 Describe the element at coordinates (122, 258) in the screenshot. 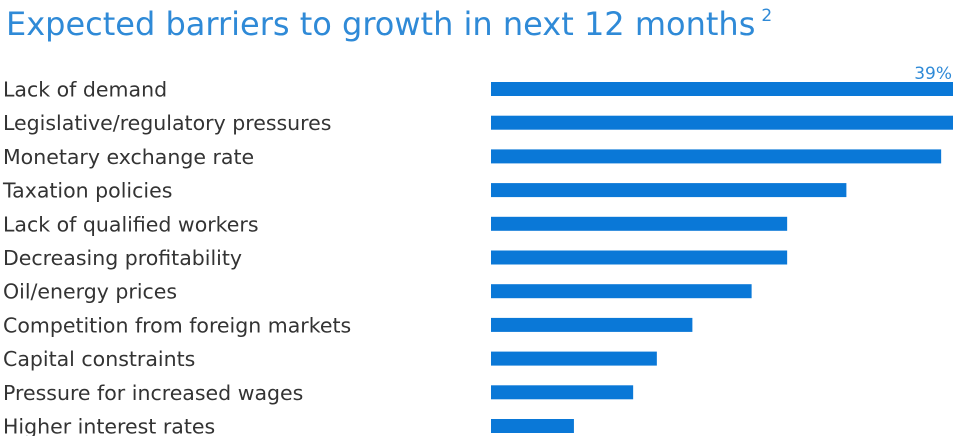

I see `category-label: Decreasing profitability` at that location.